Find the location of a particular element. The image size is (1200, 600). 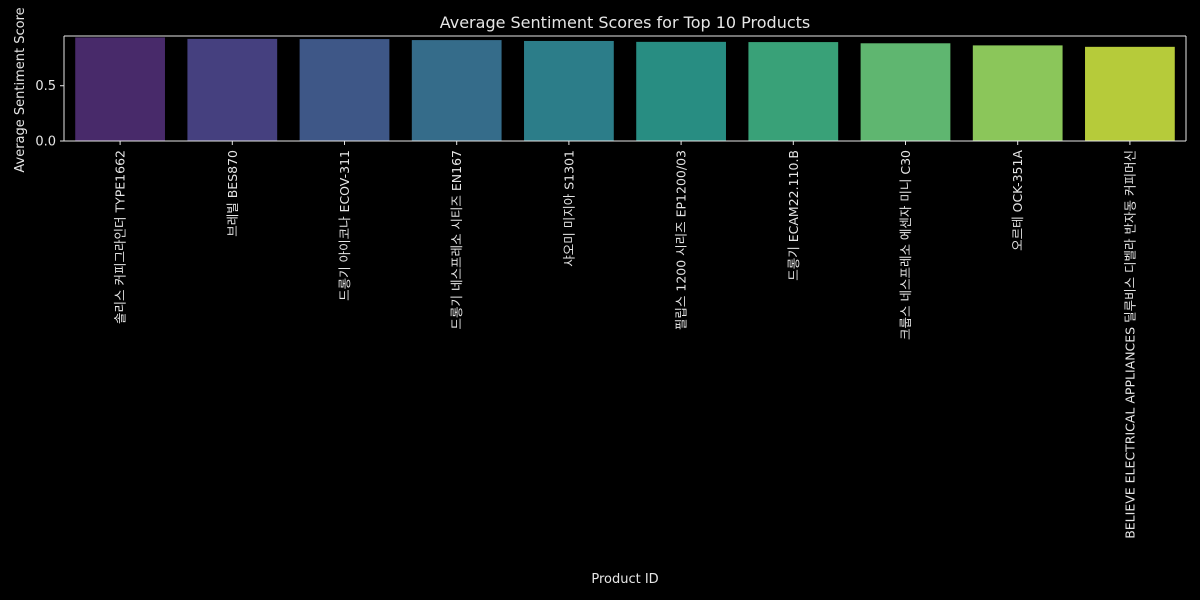

x-tick-label: 브레빌 BES870 is located at coordinates (232, 193).